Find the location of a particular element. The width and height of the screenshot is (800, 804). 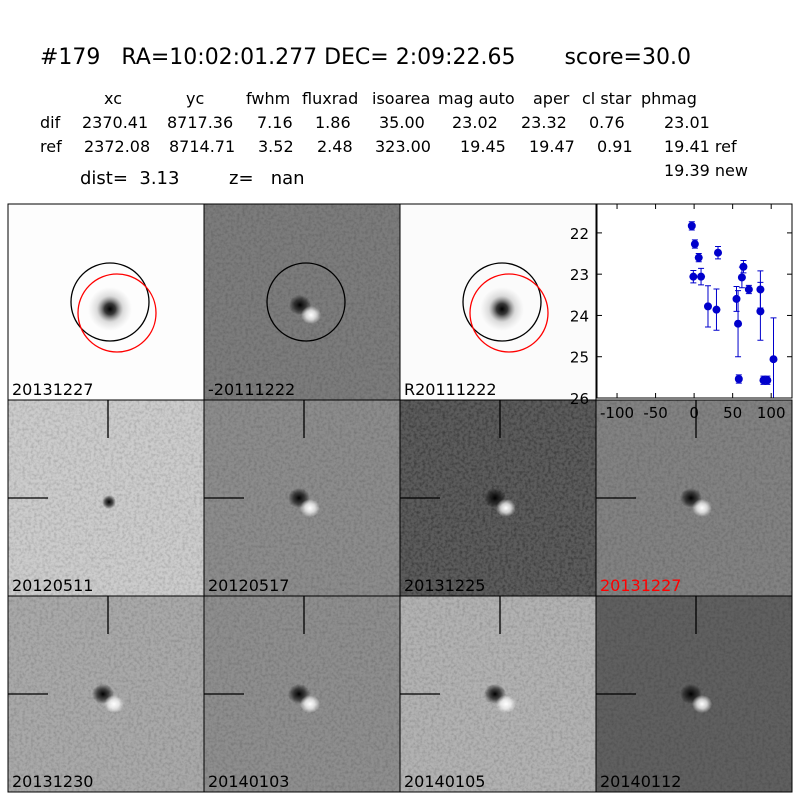

image-panel: 20120511 is located at coordinates (106, 498).